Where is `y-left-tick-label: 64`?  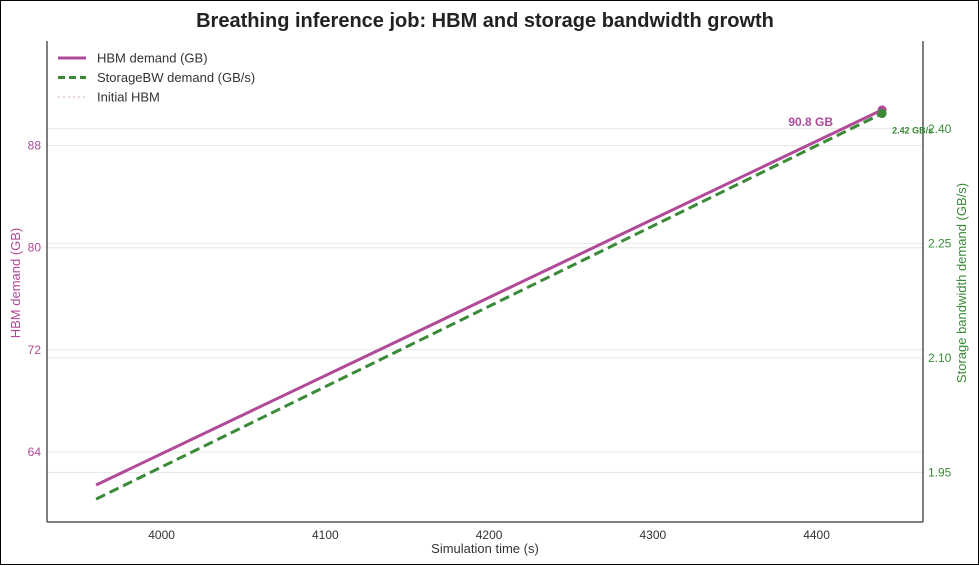
y-left-tick-label: 64 is located at coordinates (35, 452).